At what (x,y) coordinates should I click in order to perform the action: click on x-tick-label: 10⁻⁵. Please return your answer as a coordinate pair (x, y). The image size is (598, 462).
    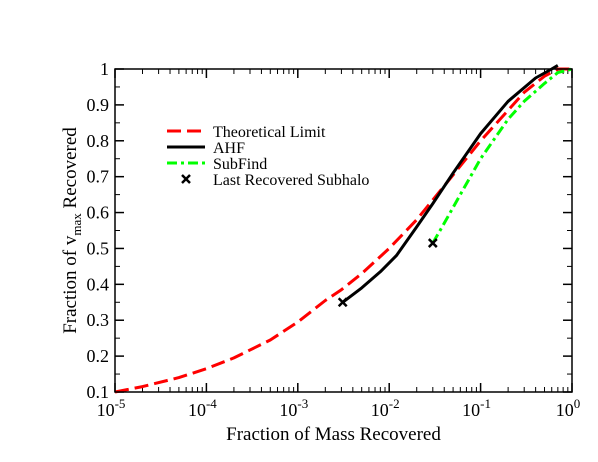
    Looking at the image, I should click on (111, 408).